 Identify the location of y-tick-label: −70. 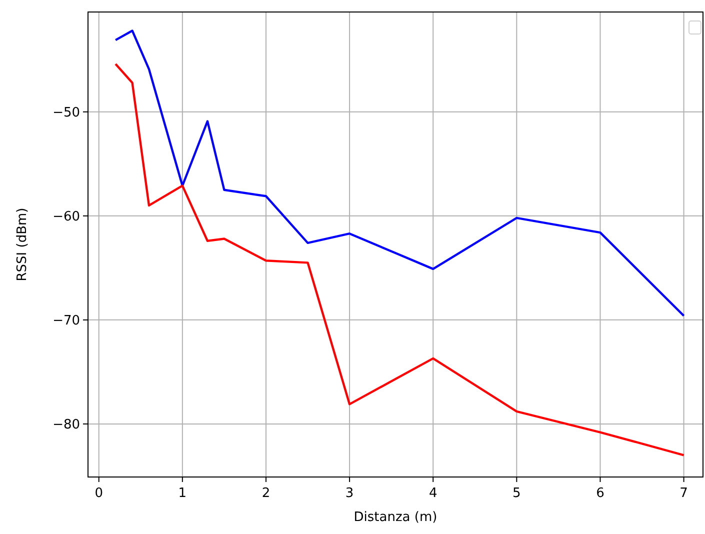
(66, 320).